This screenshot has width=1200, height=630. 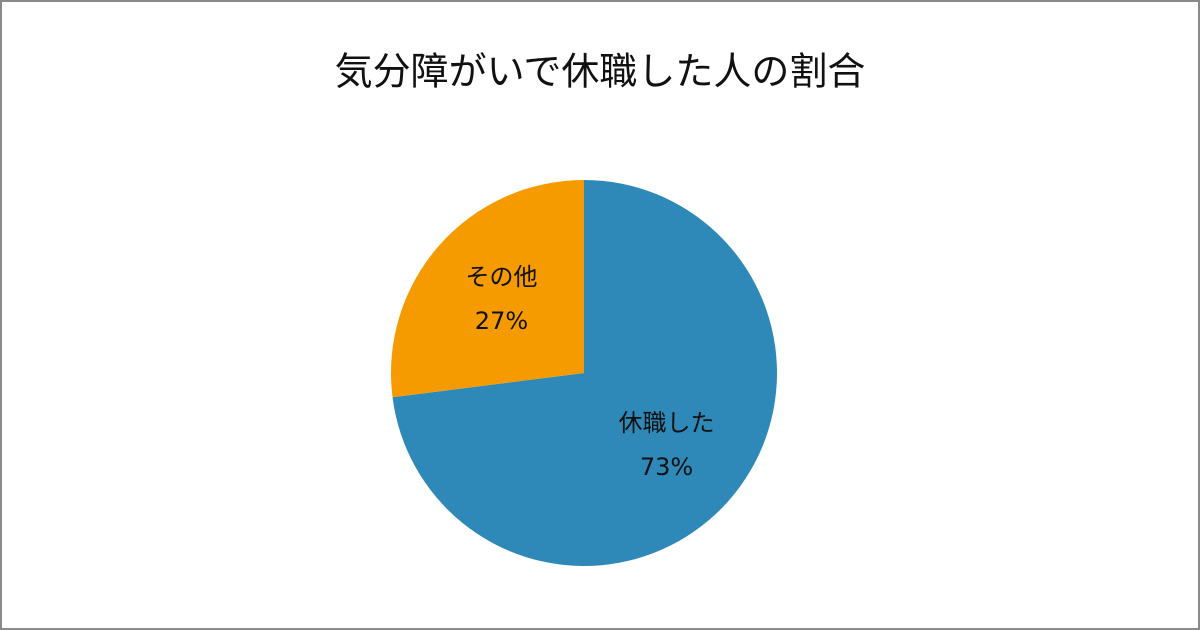 I want to click on slice-value-label: 27%, so click(x=501, y=321).